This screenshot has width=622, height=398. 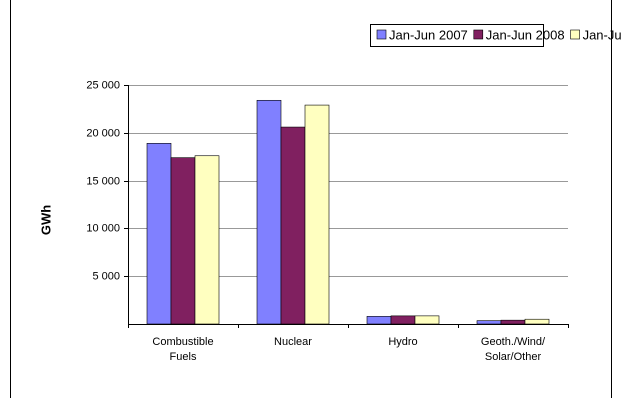 I want to click on x-tick-label: Hydro, so click(x=402, y=342).